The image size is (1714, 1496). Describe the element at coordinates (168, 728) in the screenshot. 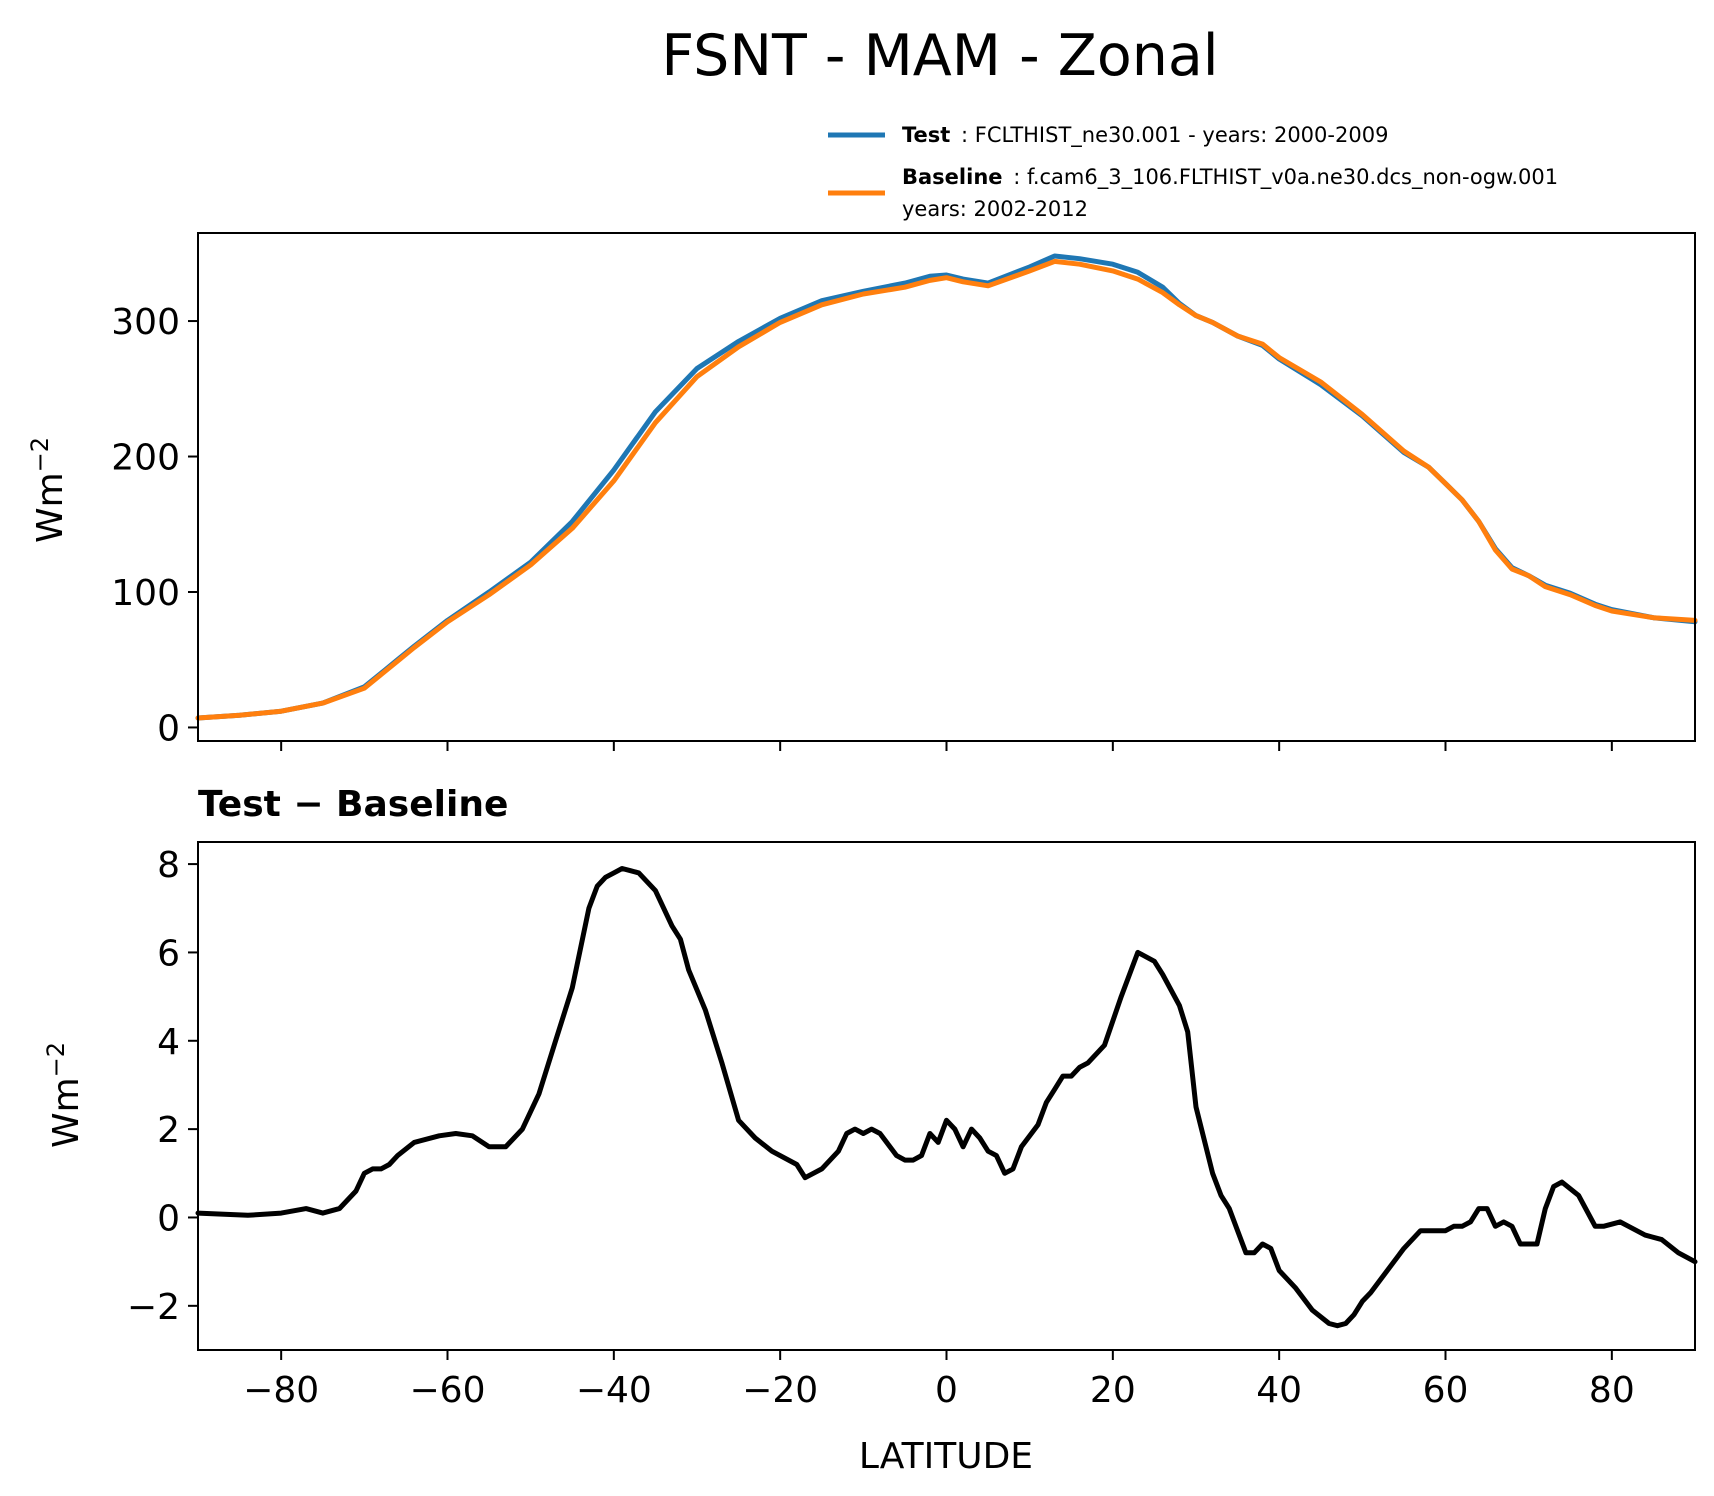

I see `top-y-tick-label: 0` at that location.